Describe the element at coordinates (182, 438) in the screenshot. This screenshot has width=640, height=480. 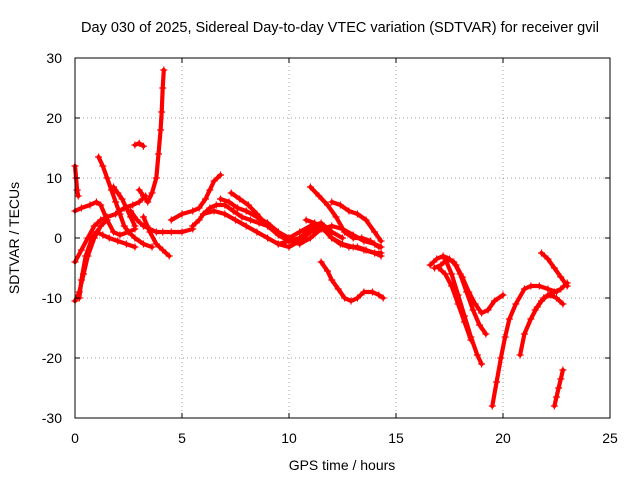
I see `x-tick-label: 5` at that location.